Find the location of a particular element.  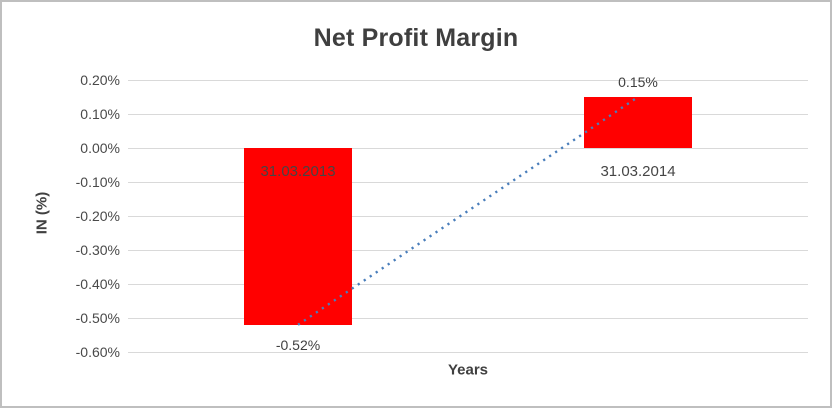

y-tick-label: 0.00% is located at coordinates (100, 148).